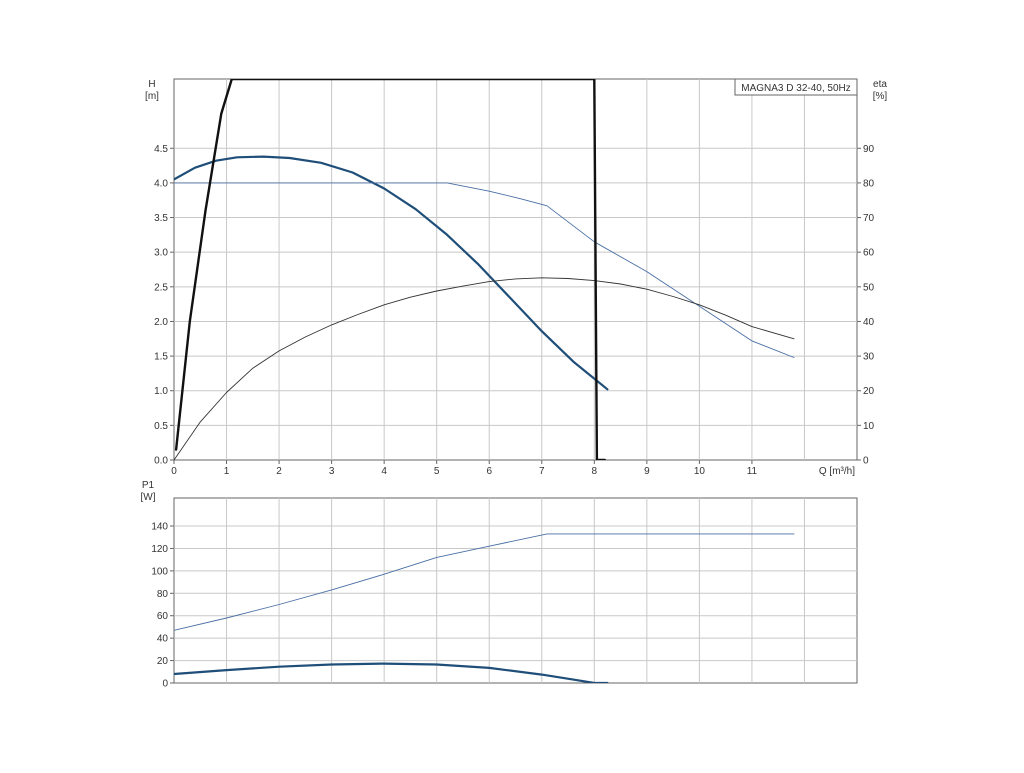 The image size is (1024, 773). What do you see at coordinates (161, 357) in the screenshot?
I see `y-tick-label: 1.5` at bounding box center [161, 357].